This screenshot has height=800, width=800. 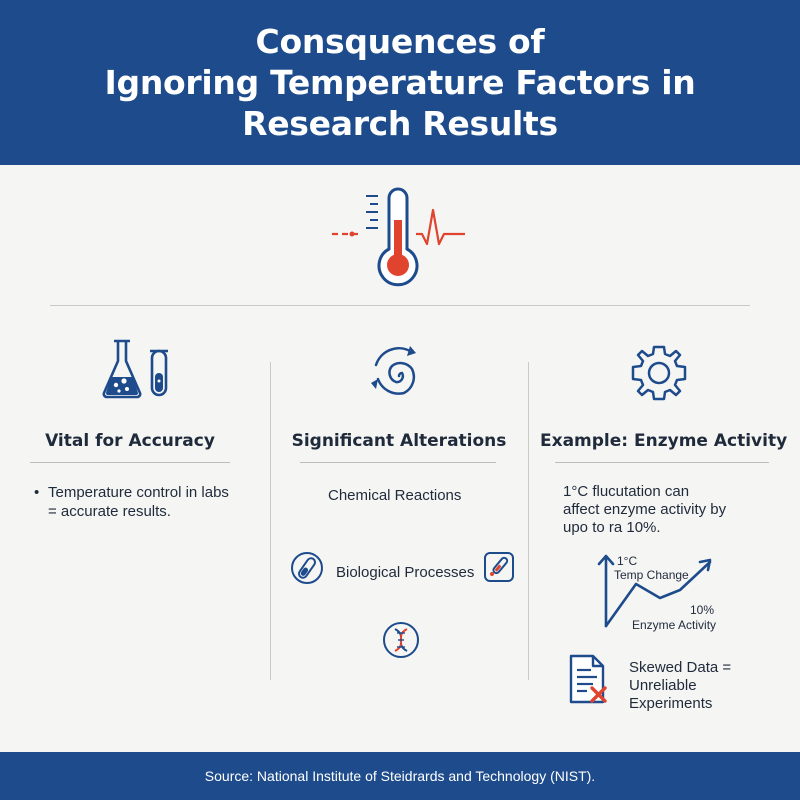 What do you see at coordinates (645, 509) in the screenshot?
I see `enzyme-desc-line-2: affect enzyme activity by` at bounding box center [645, 509].